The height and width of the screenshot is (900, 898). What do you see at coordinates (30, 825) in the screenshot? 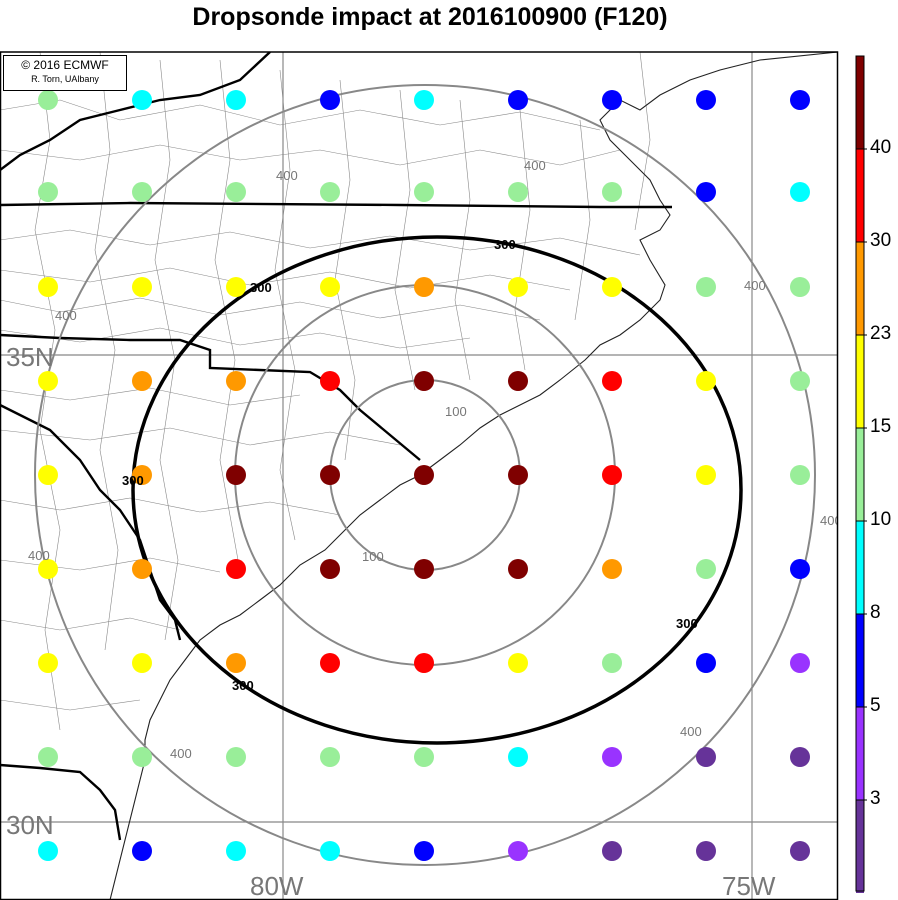
I see `lat-label-30n: 30N` at bounding box center [30, 825].